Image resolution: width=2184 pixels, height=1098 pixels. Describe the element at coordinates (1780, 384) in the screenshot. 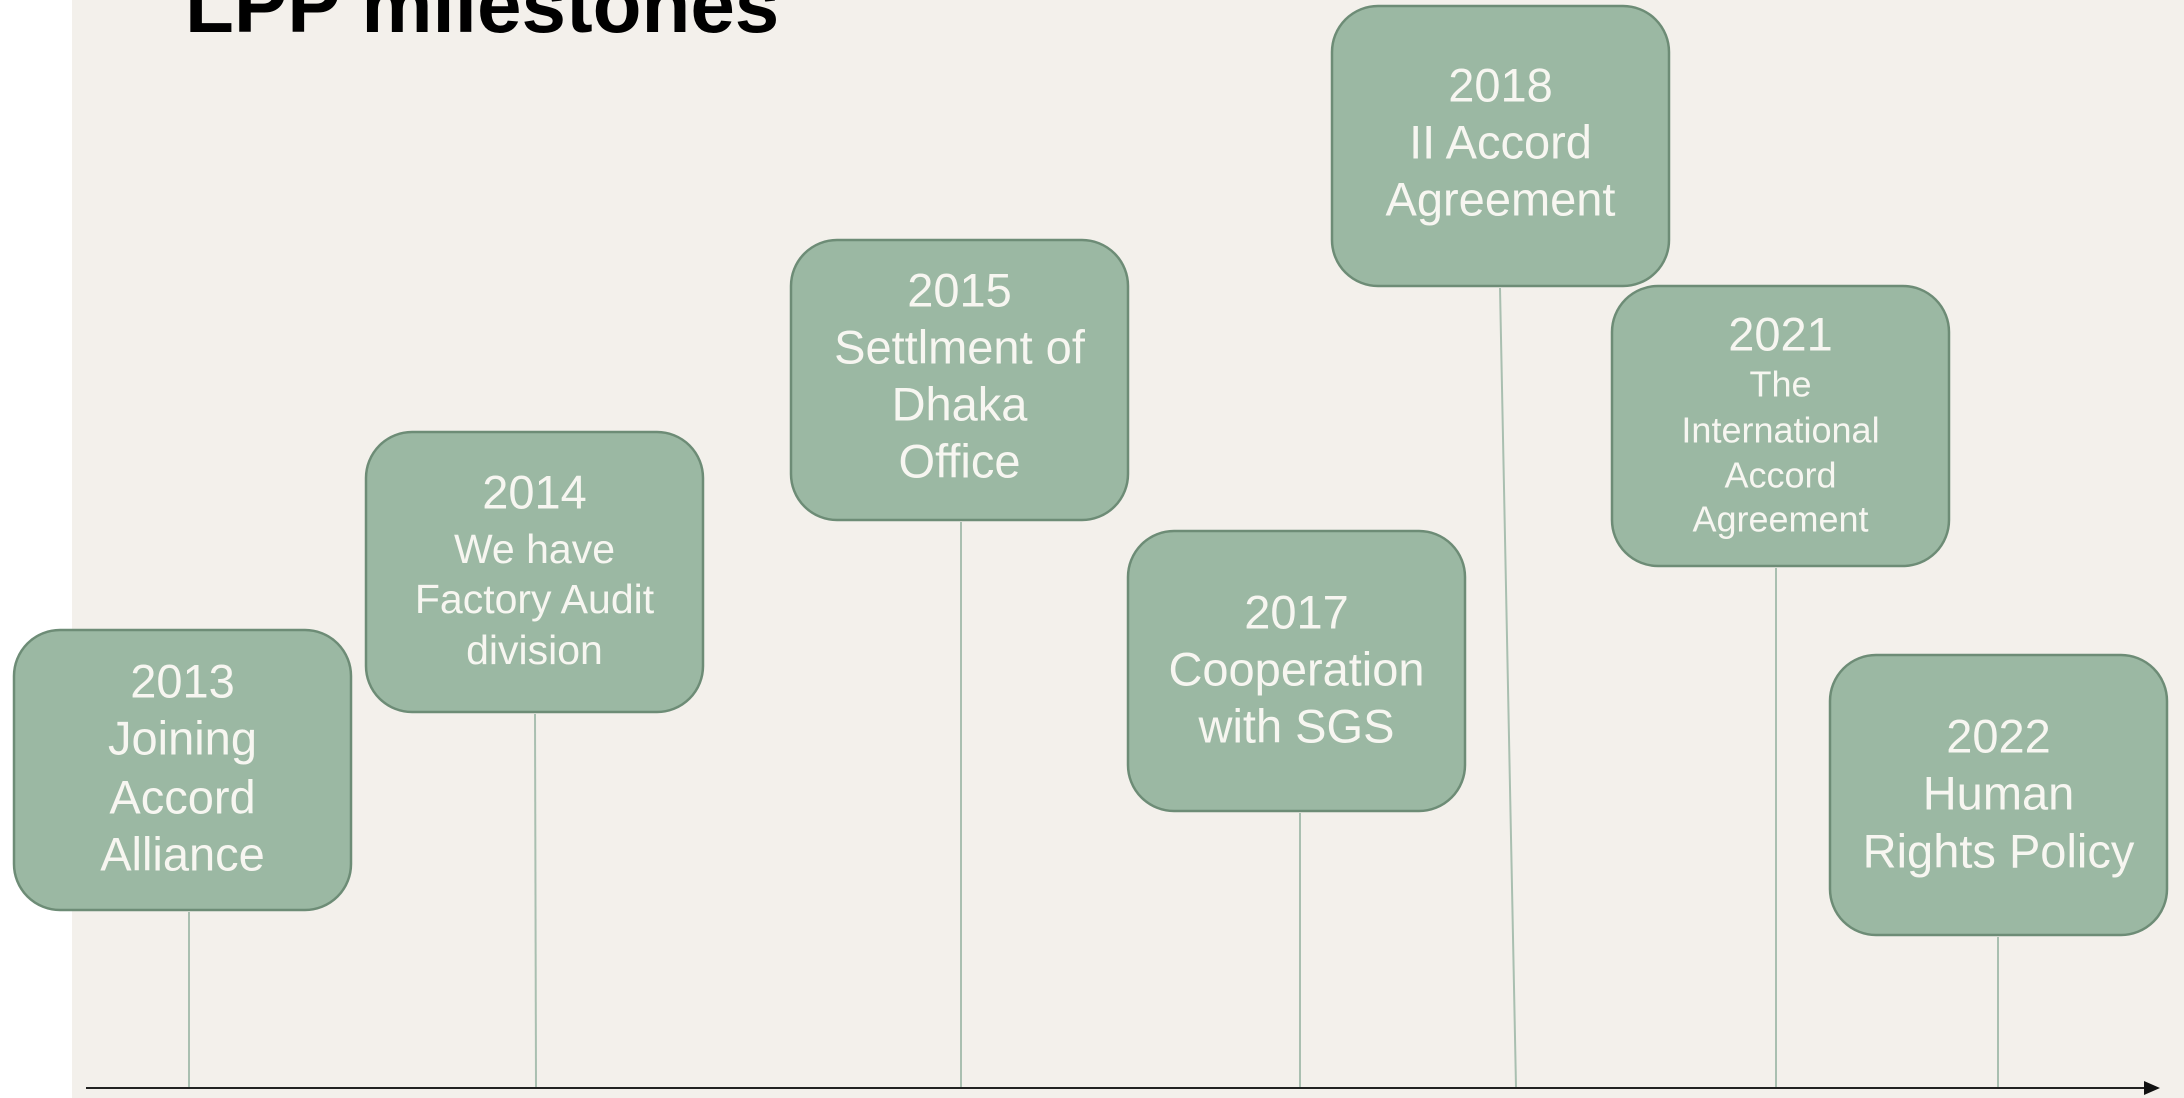

I see `milestone-text: The` at that location.